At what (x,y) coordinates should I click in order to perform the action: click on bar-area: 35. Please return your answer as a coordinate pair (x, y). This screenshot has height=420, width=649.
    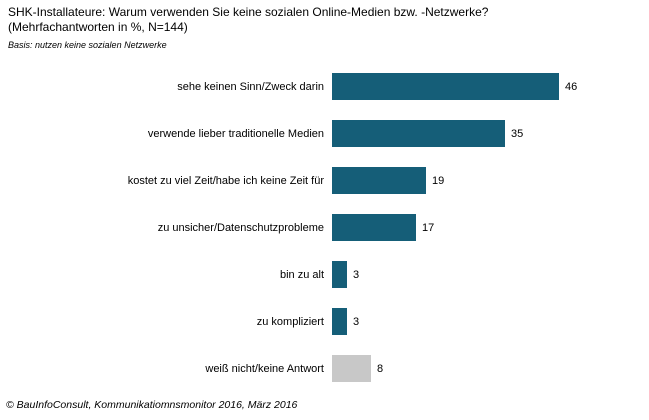
    Looking at the image, I should click on (490, 133).